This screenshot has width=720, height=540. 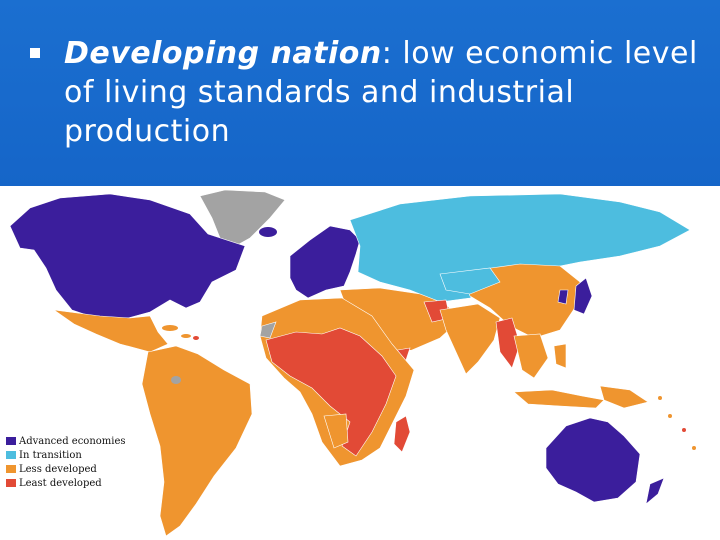 What do you see at coordinates (268, 330) in the screenshot?
I see `region-western-sahara` at bounding box center [268, 330].